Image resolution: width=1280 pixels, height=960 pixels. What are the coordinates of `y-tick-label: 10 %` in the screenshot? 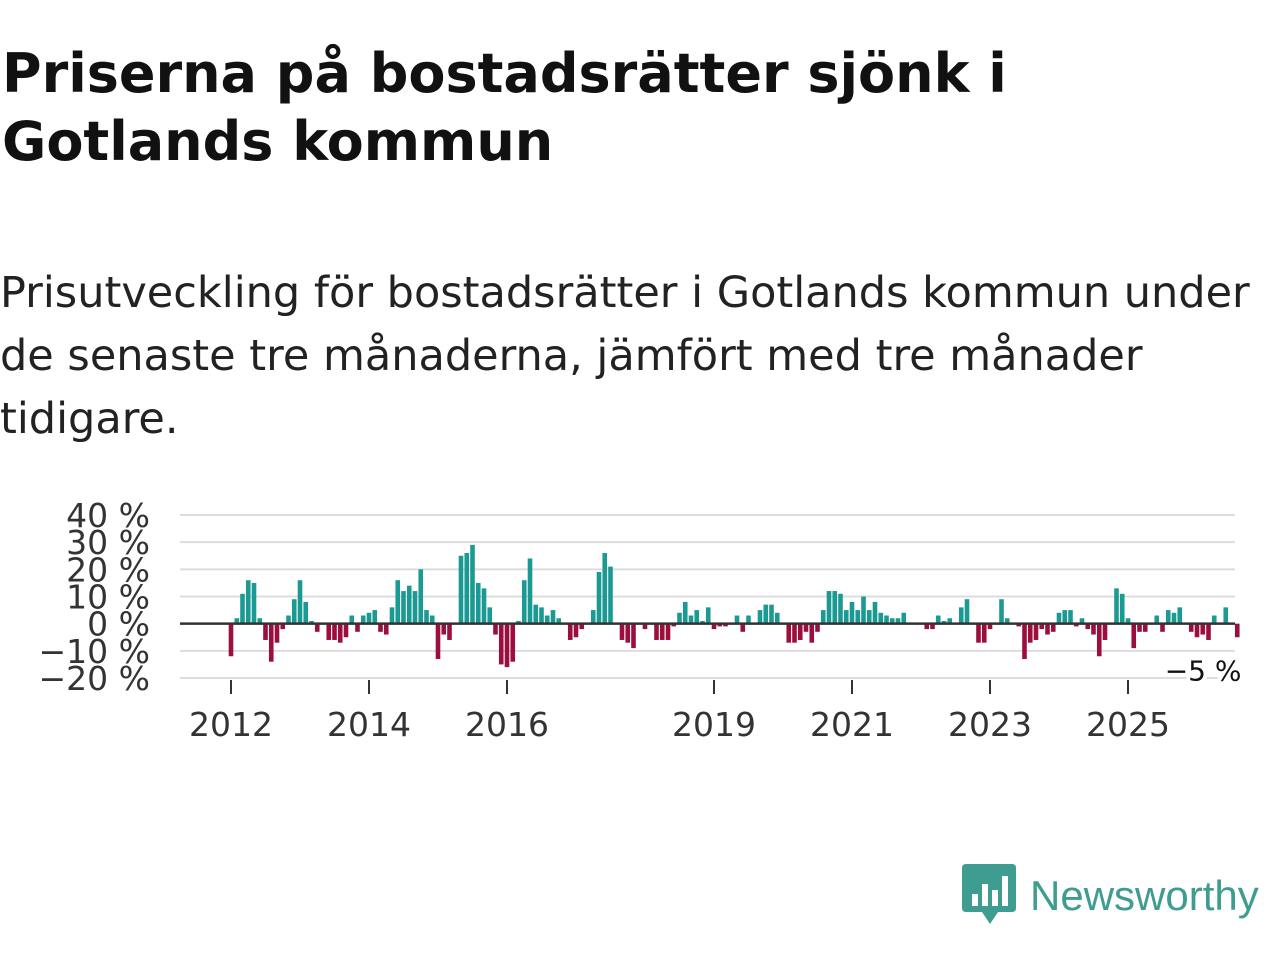 It's located at (108, 597).